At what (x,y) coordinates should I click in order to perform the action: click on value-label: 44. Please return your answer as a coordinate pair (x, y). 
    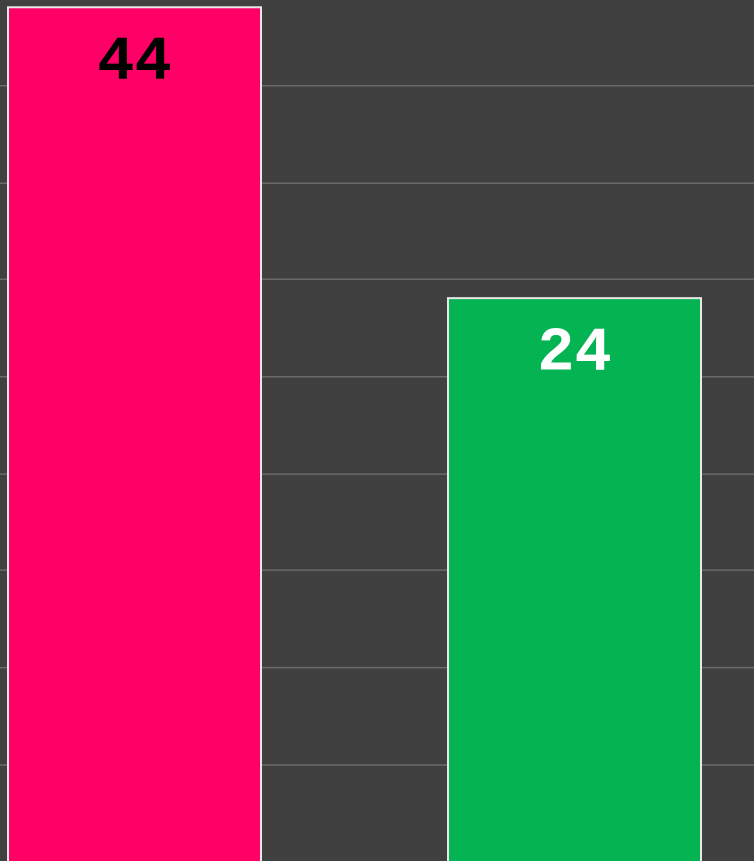
    Looking at the image, I should click on (134, 62).